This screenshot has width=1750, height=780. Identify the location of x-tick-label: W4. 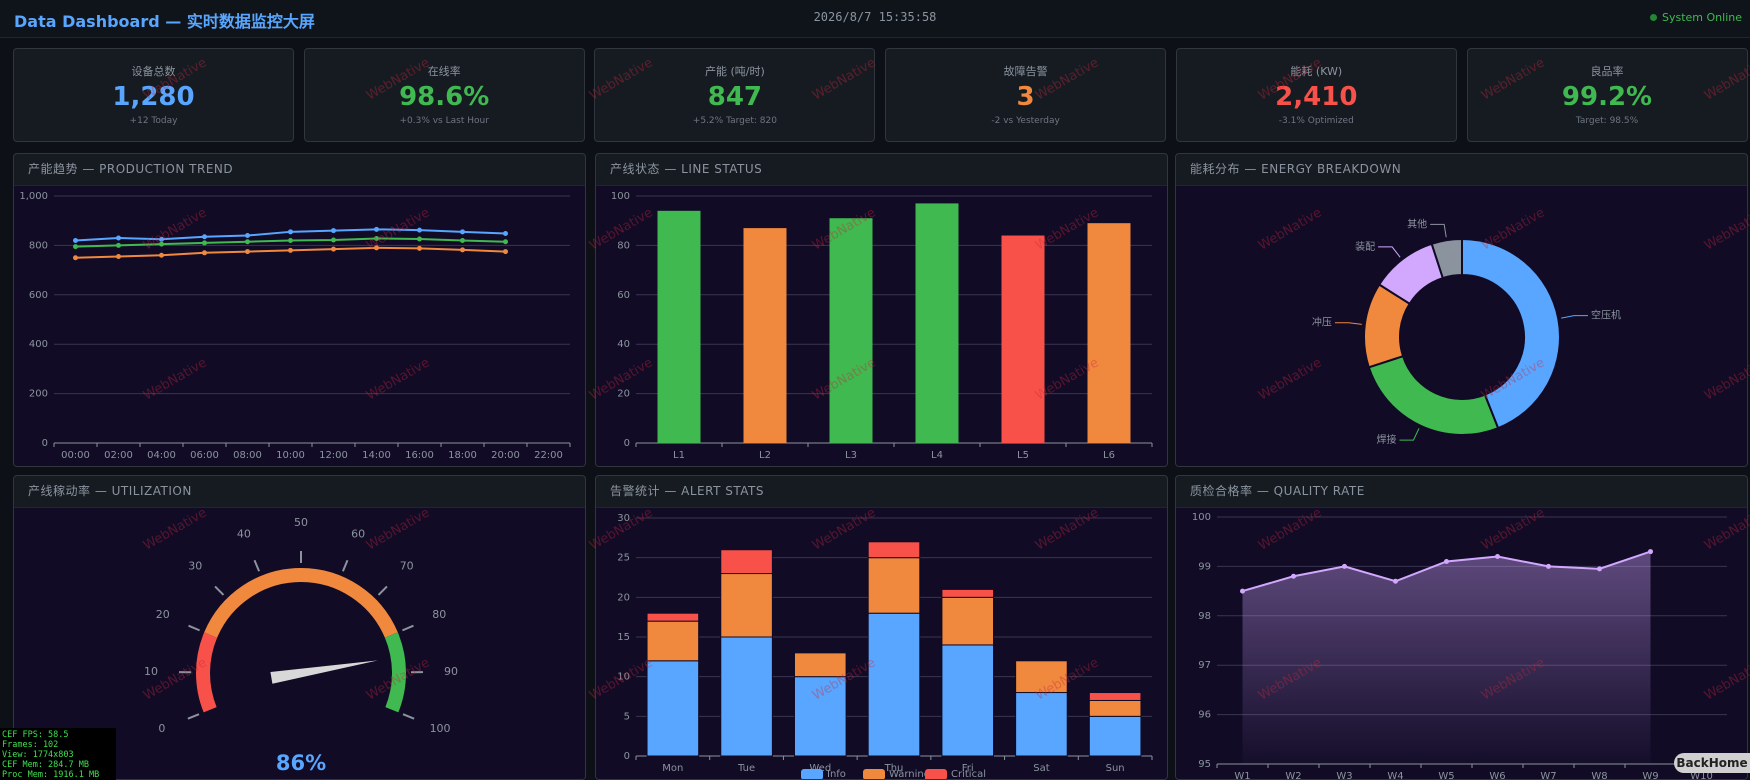
(1395, 775).